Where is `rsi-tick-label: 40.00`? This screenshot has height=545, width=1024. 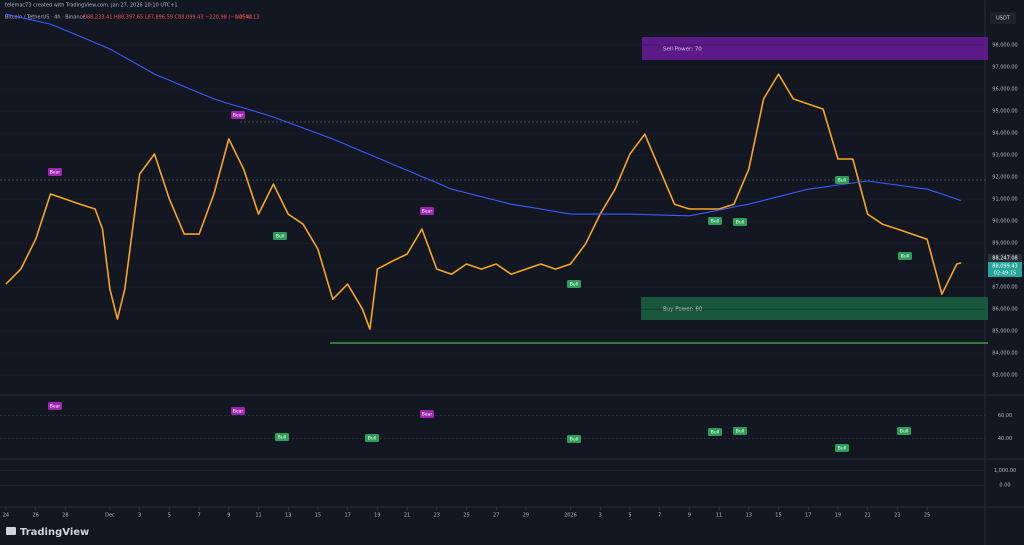
rsi-tick-label: 40.00 is located at coordinates (1005, 439).